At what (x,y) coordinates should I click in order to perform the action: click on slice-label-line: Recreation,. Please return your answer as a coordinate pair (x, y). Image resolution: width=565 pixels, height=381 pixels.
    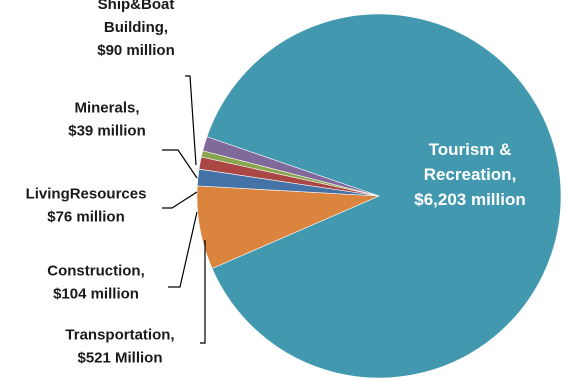
    Looking at the image, I should click on (470, 174).